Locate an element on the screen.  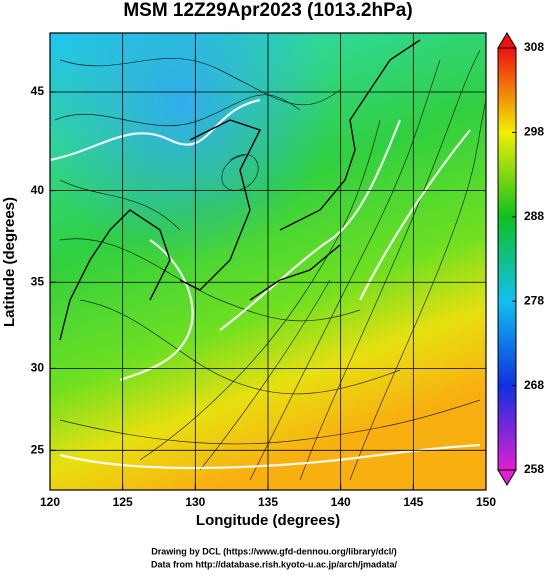
colorbar-tick-label: 268 is located at coordinates (534, 385).